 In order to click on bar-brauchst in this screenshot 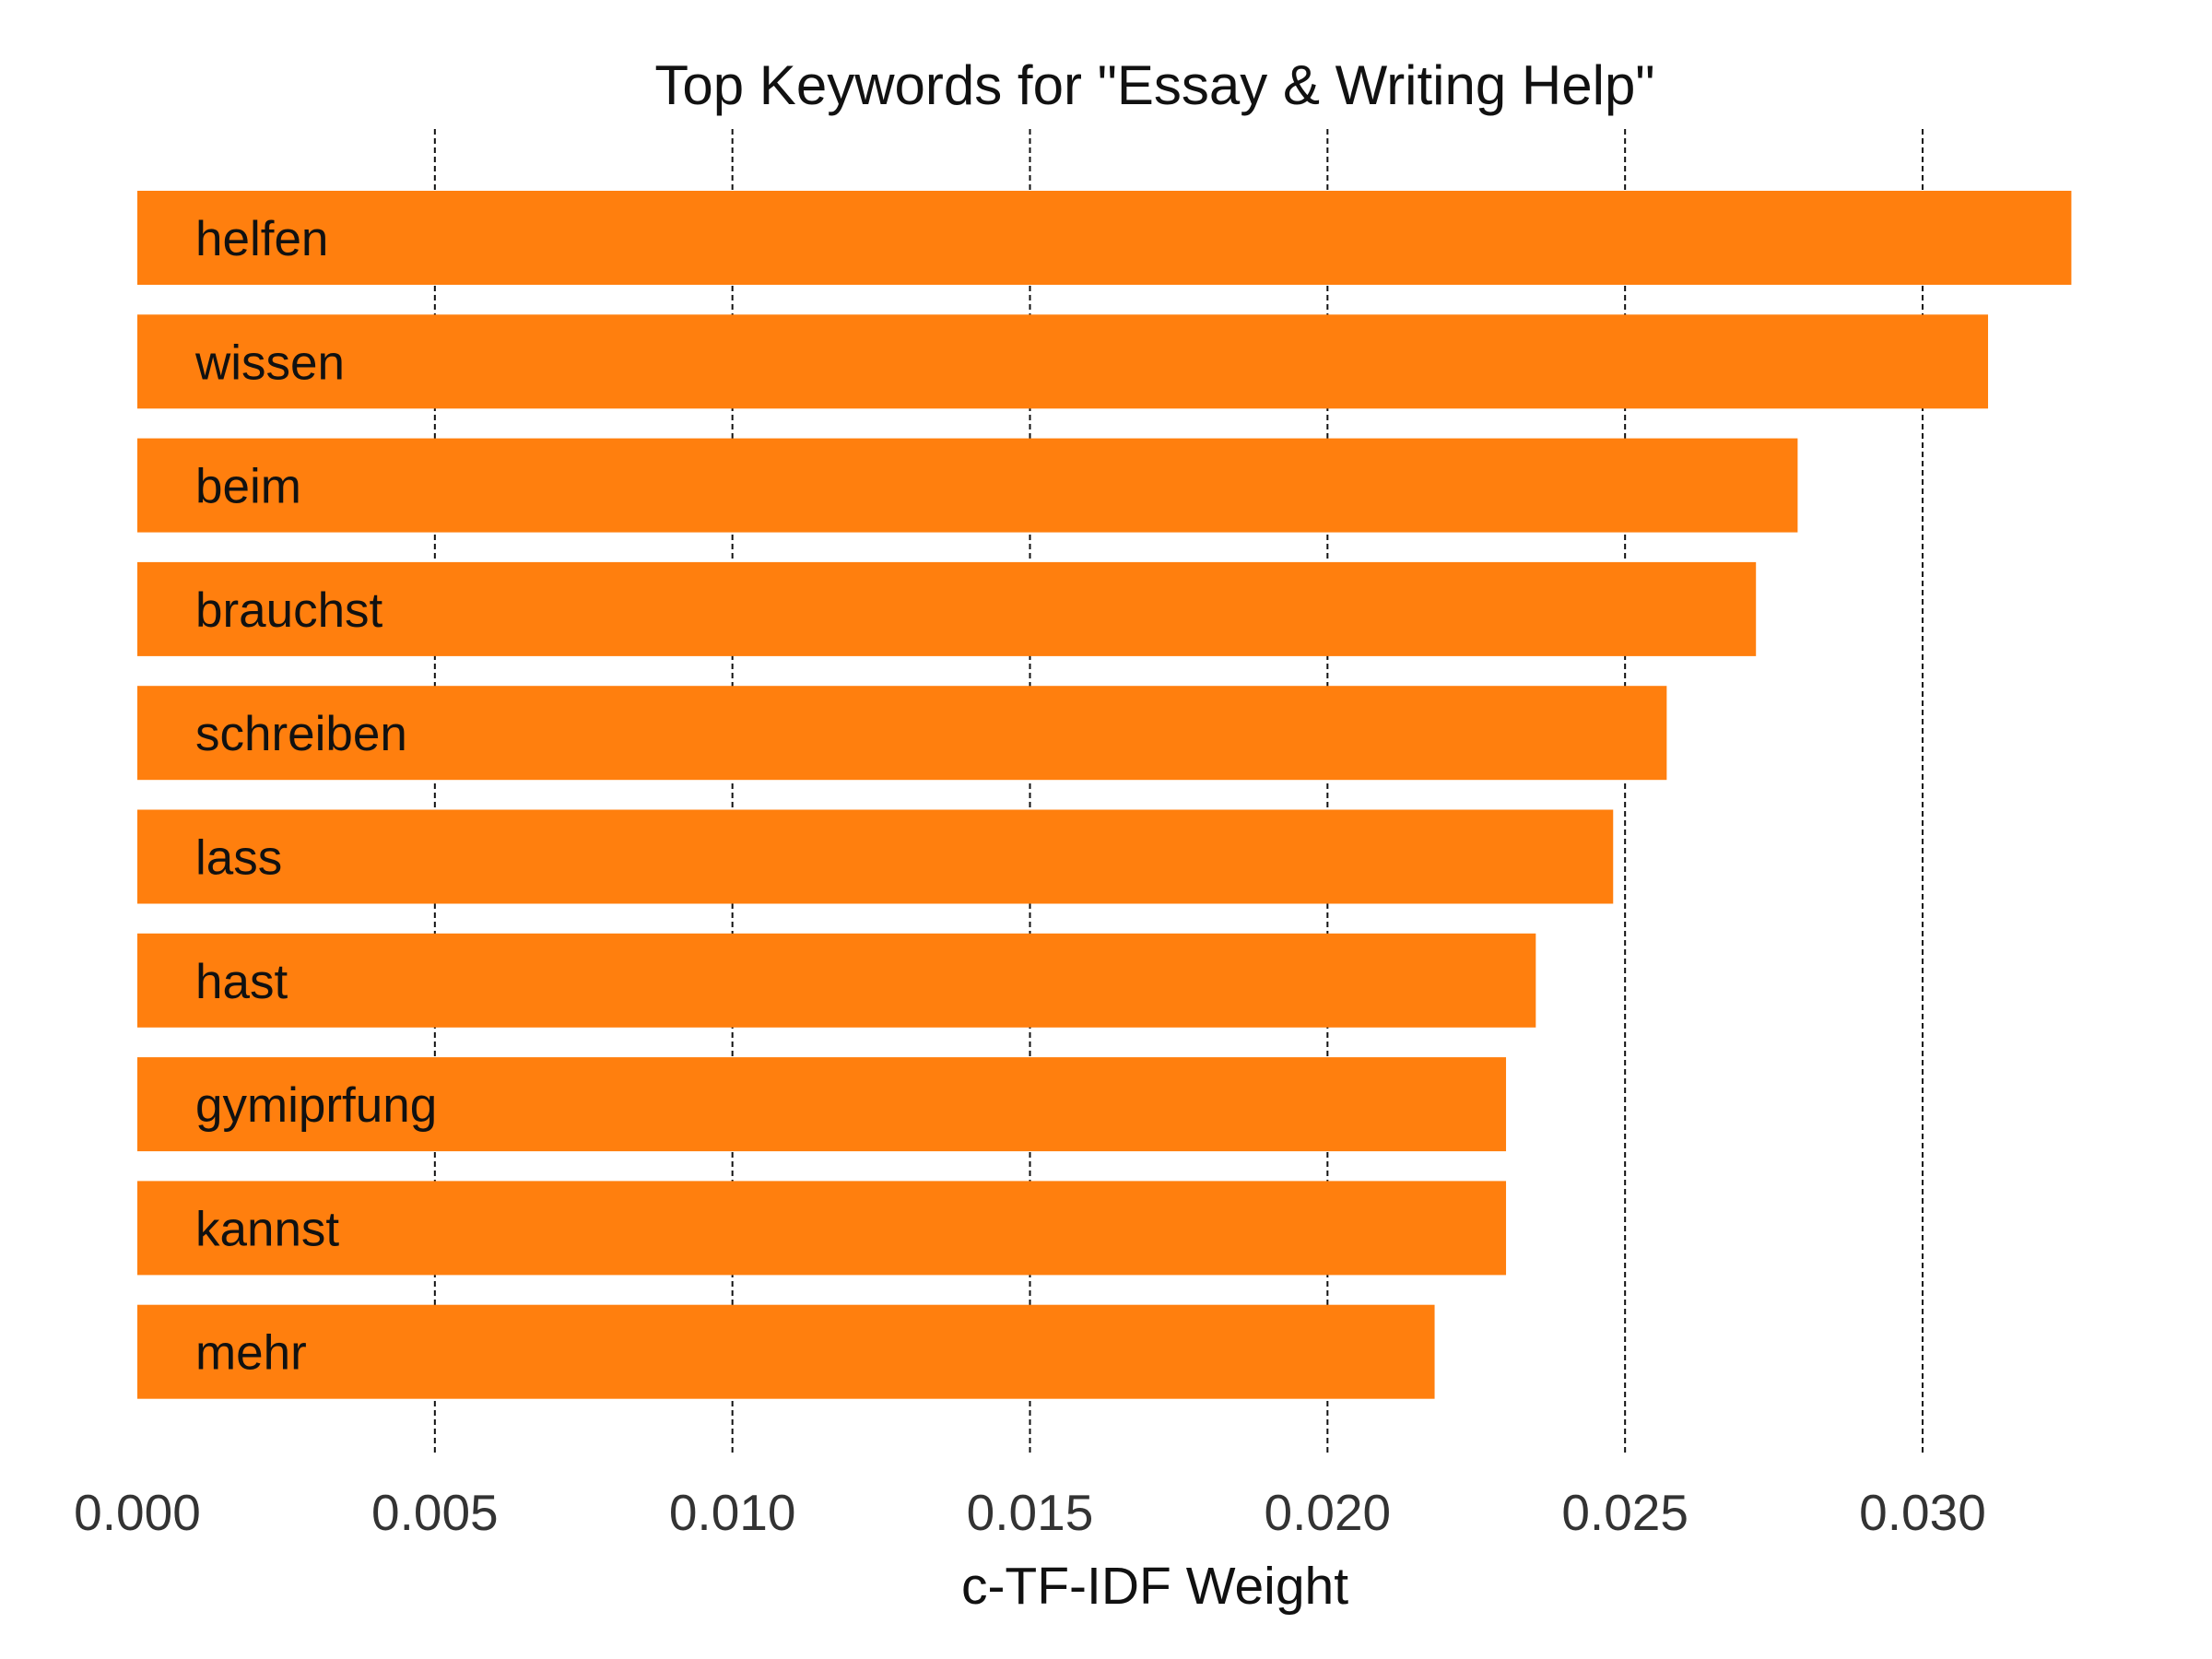, I will do `click(947, 608)`.